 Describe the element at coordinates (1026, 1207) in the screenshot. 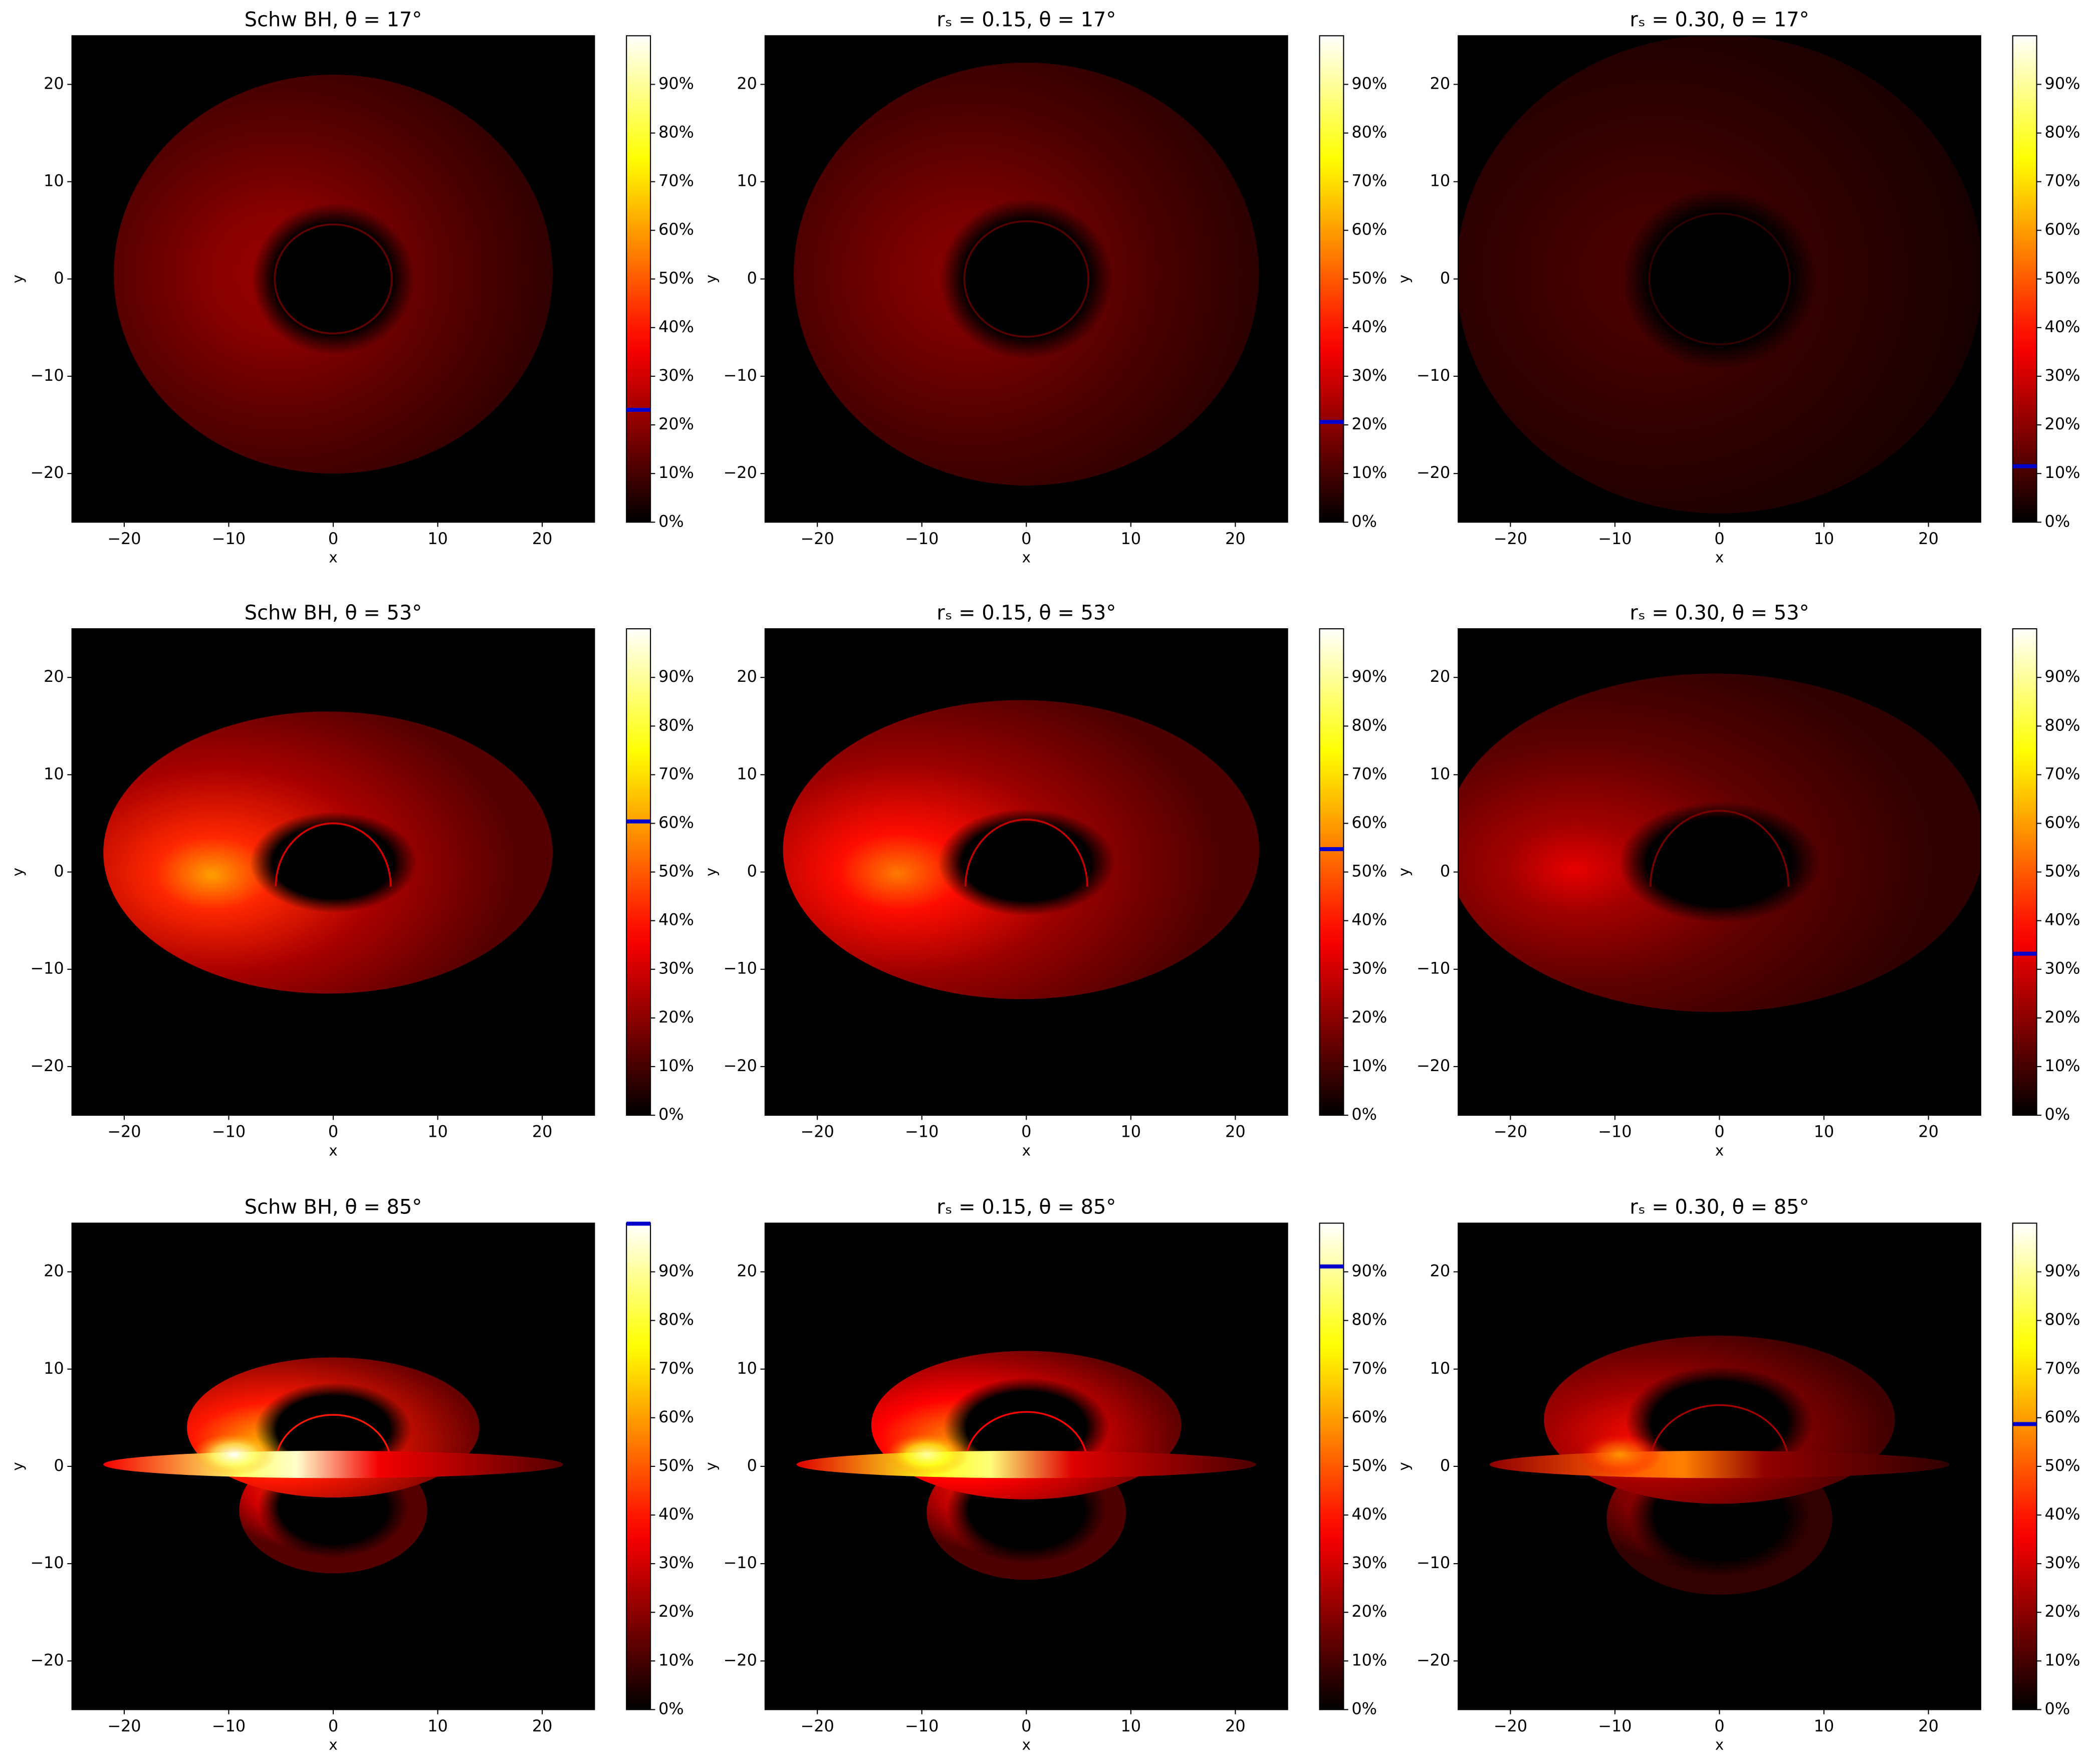

I see `panel-title: rₛ = 0.15, θ = 85°` at that location.